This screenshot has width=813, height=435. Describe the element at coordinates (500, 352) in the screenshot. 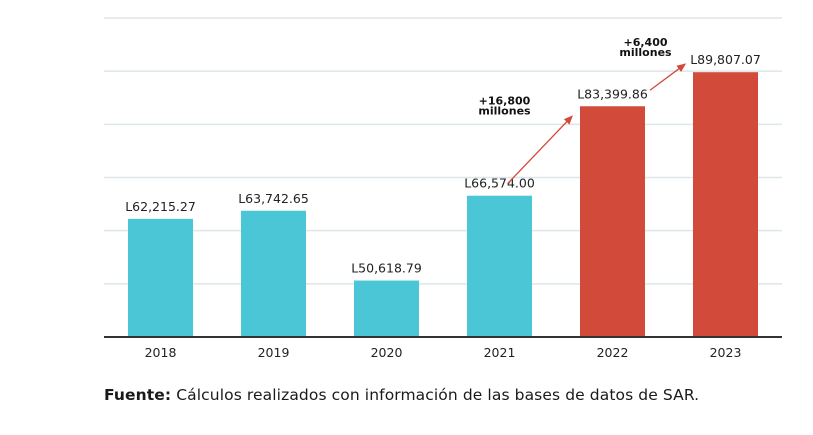

I see `x-tick-2021: 2021` at that location.